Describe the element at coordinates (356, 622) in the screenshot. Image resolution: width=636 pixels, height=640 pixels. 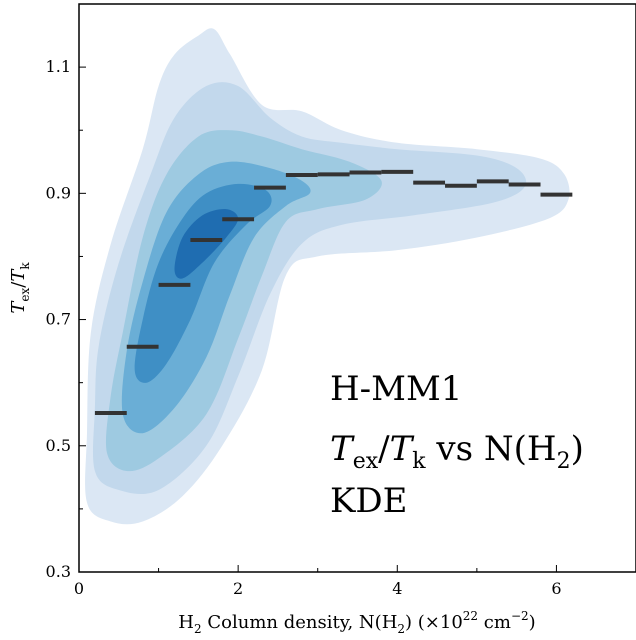
I see `x-axis-label: H2 Column density, N(H2) (×1022 cm−2)` at that location.